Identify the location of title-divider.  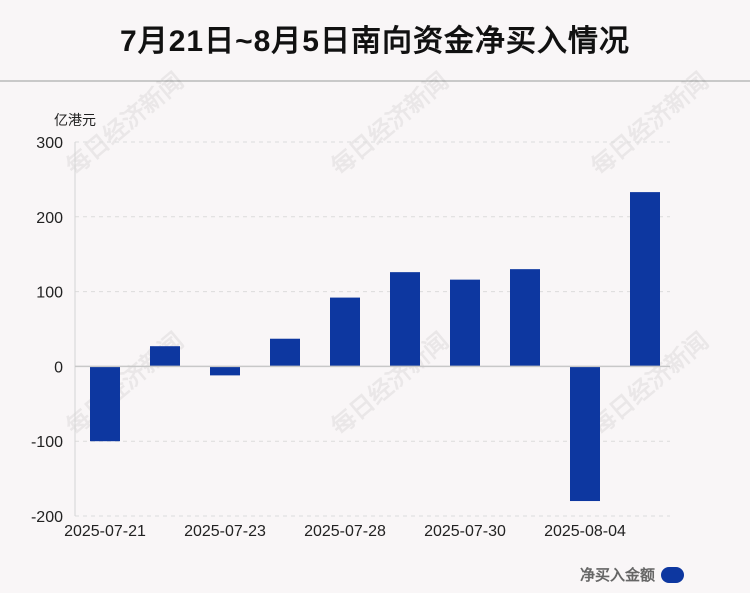
(375, 81).